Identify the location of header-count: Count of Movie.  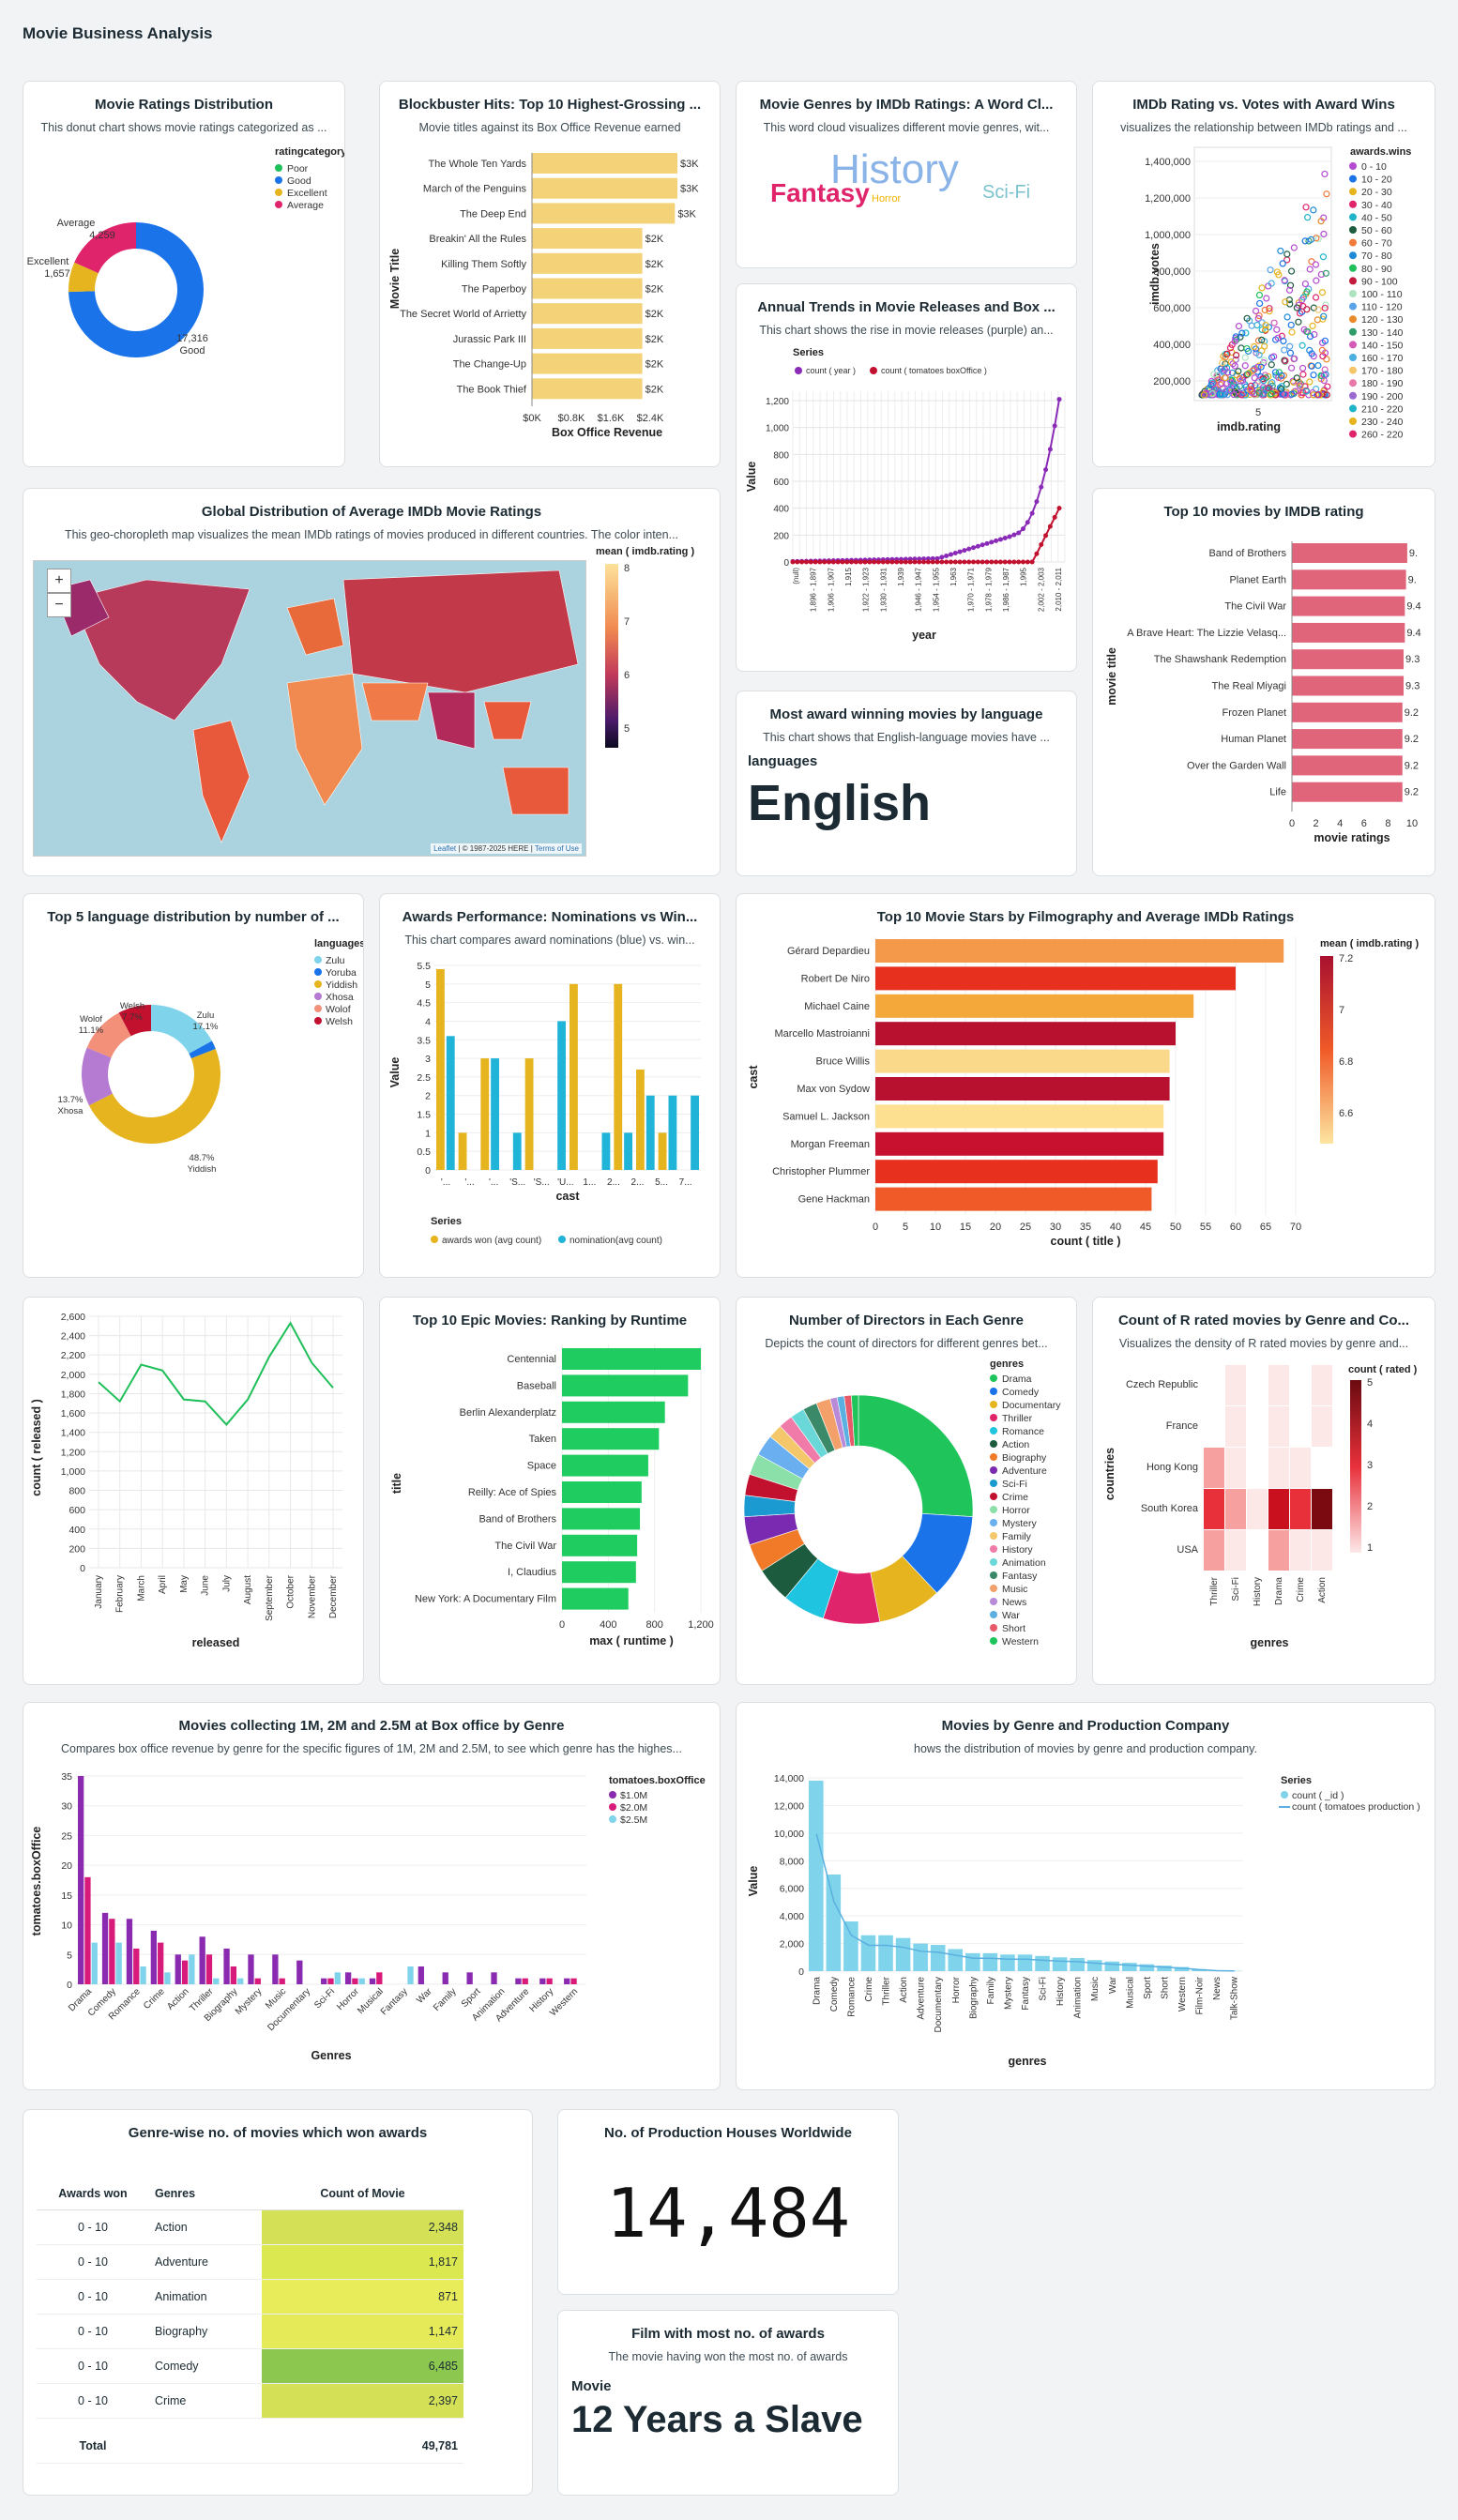
(362, 2194).